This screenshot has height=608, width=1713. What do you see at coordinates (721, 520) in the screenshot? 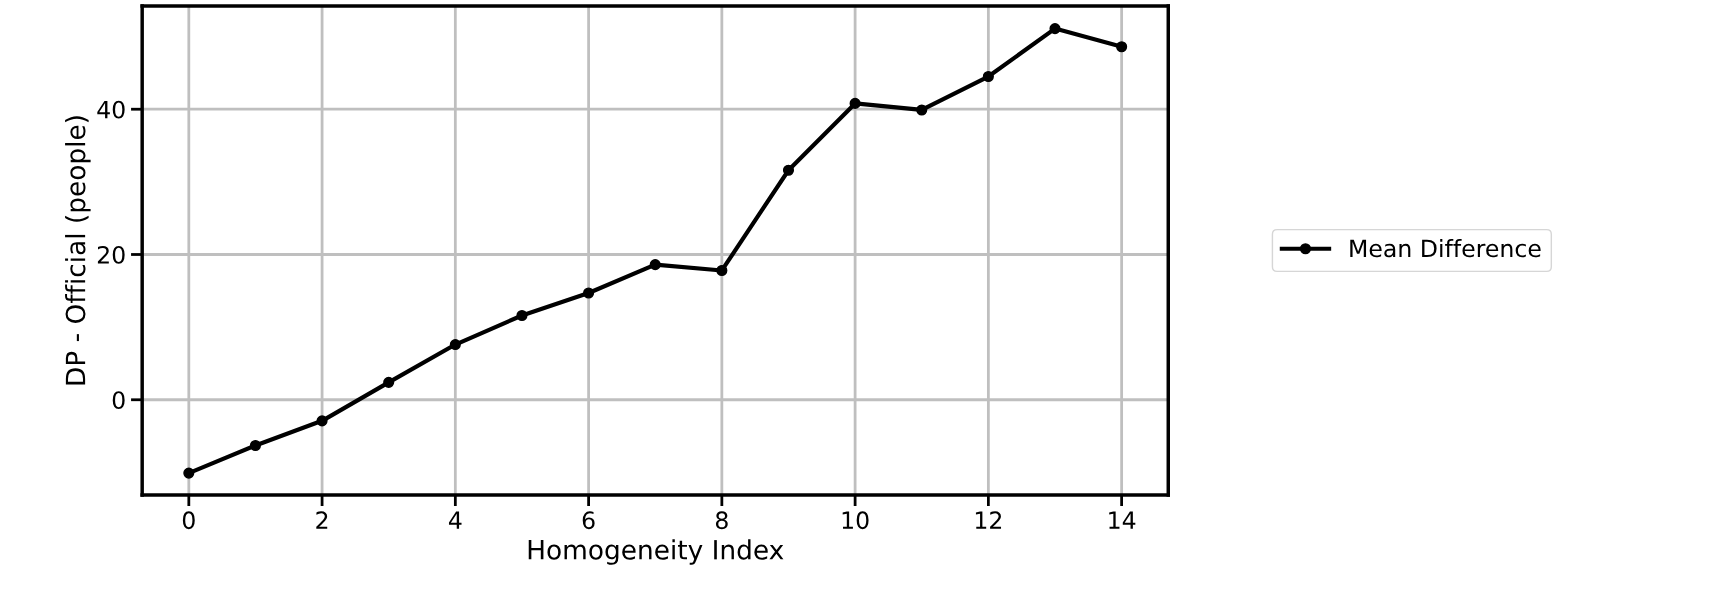
I see `x-tick-label: 8` at bounding box center [721, 520].